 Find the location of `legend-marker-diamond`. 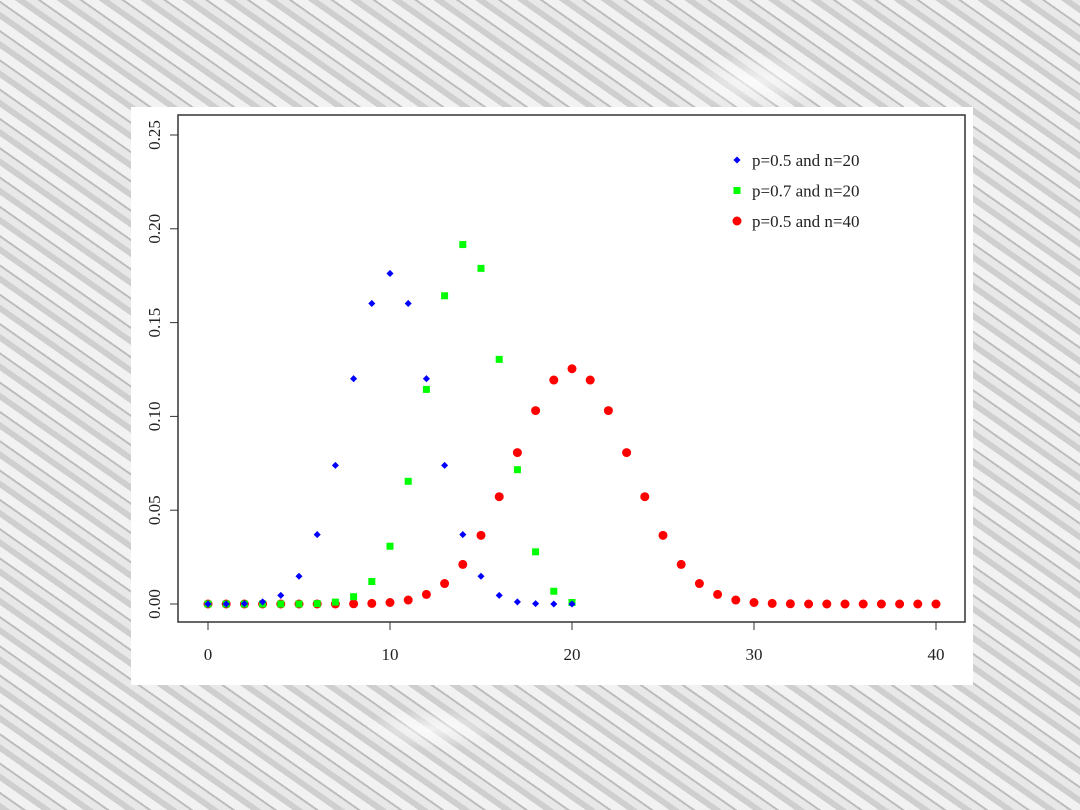

legend-marker-diamond is located at coordinates (737, 160).